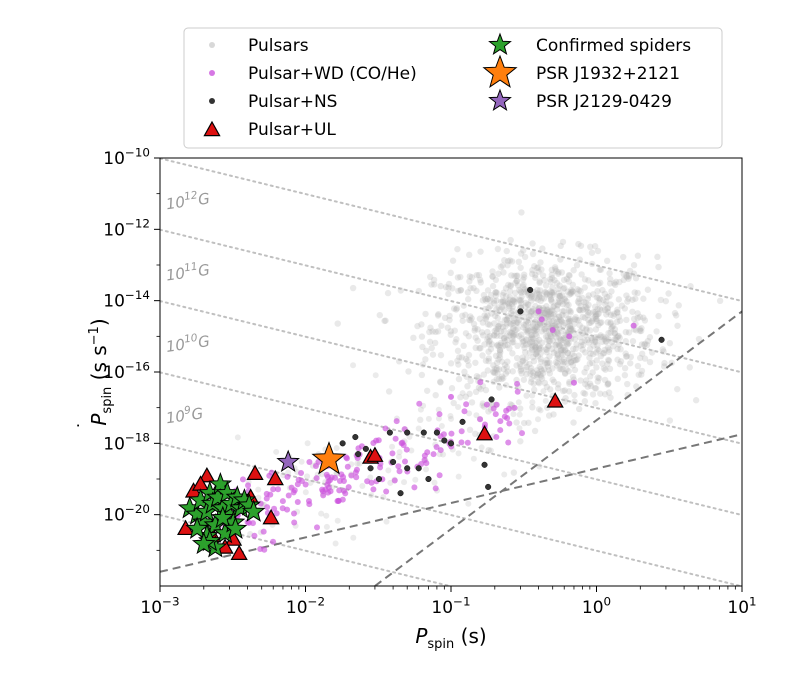 The height and width of the screenshot is (683, 800). I want to click on pulsar-ns-point, so click(365, 448).